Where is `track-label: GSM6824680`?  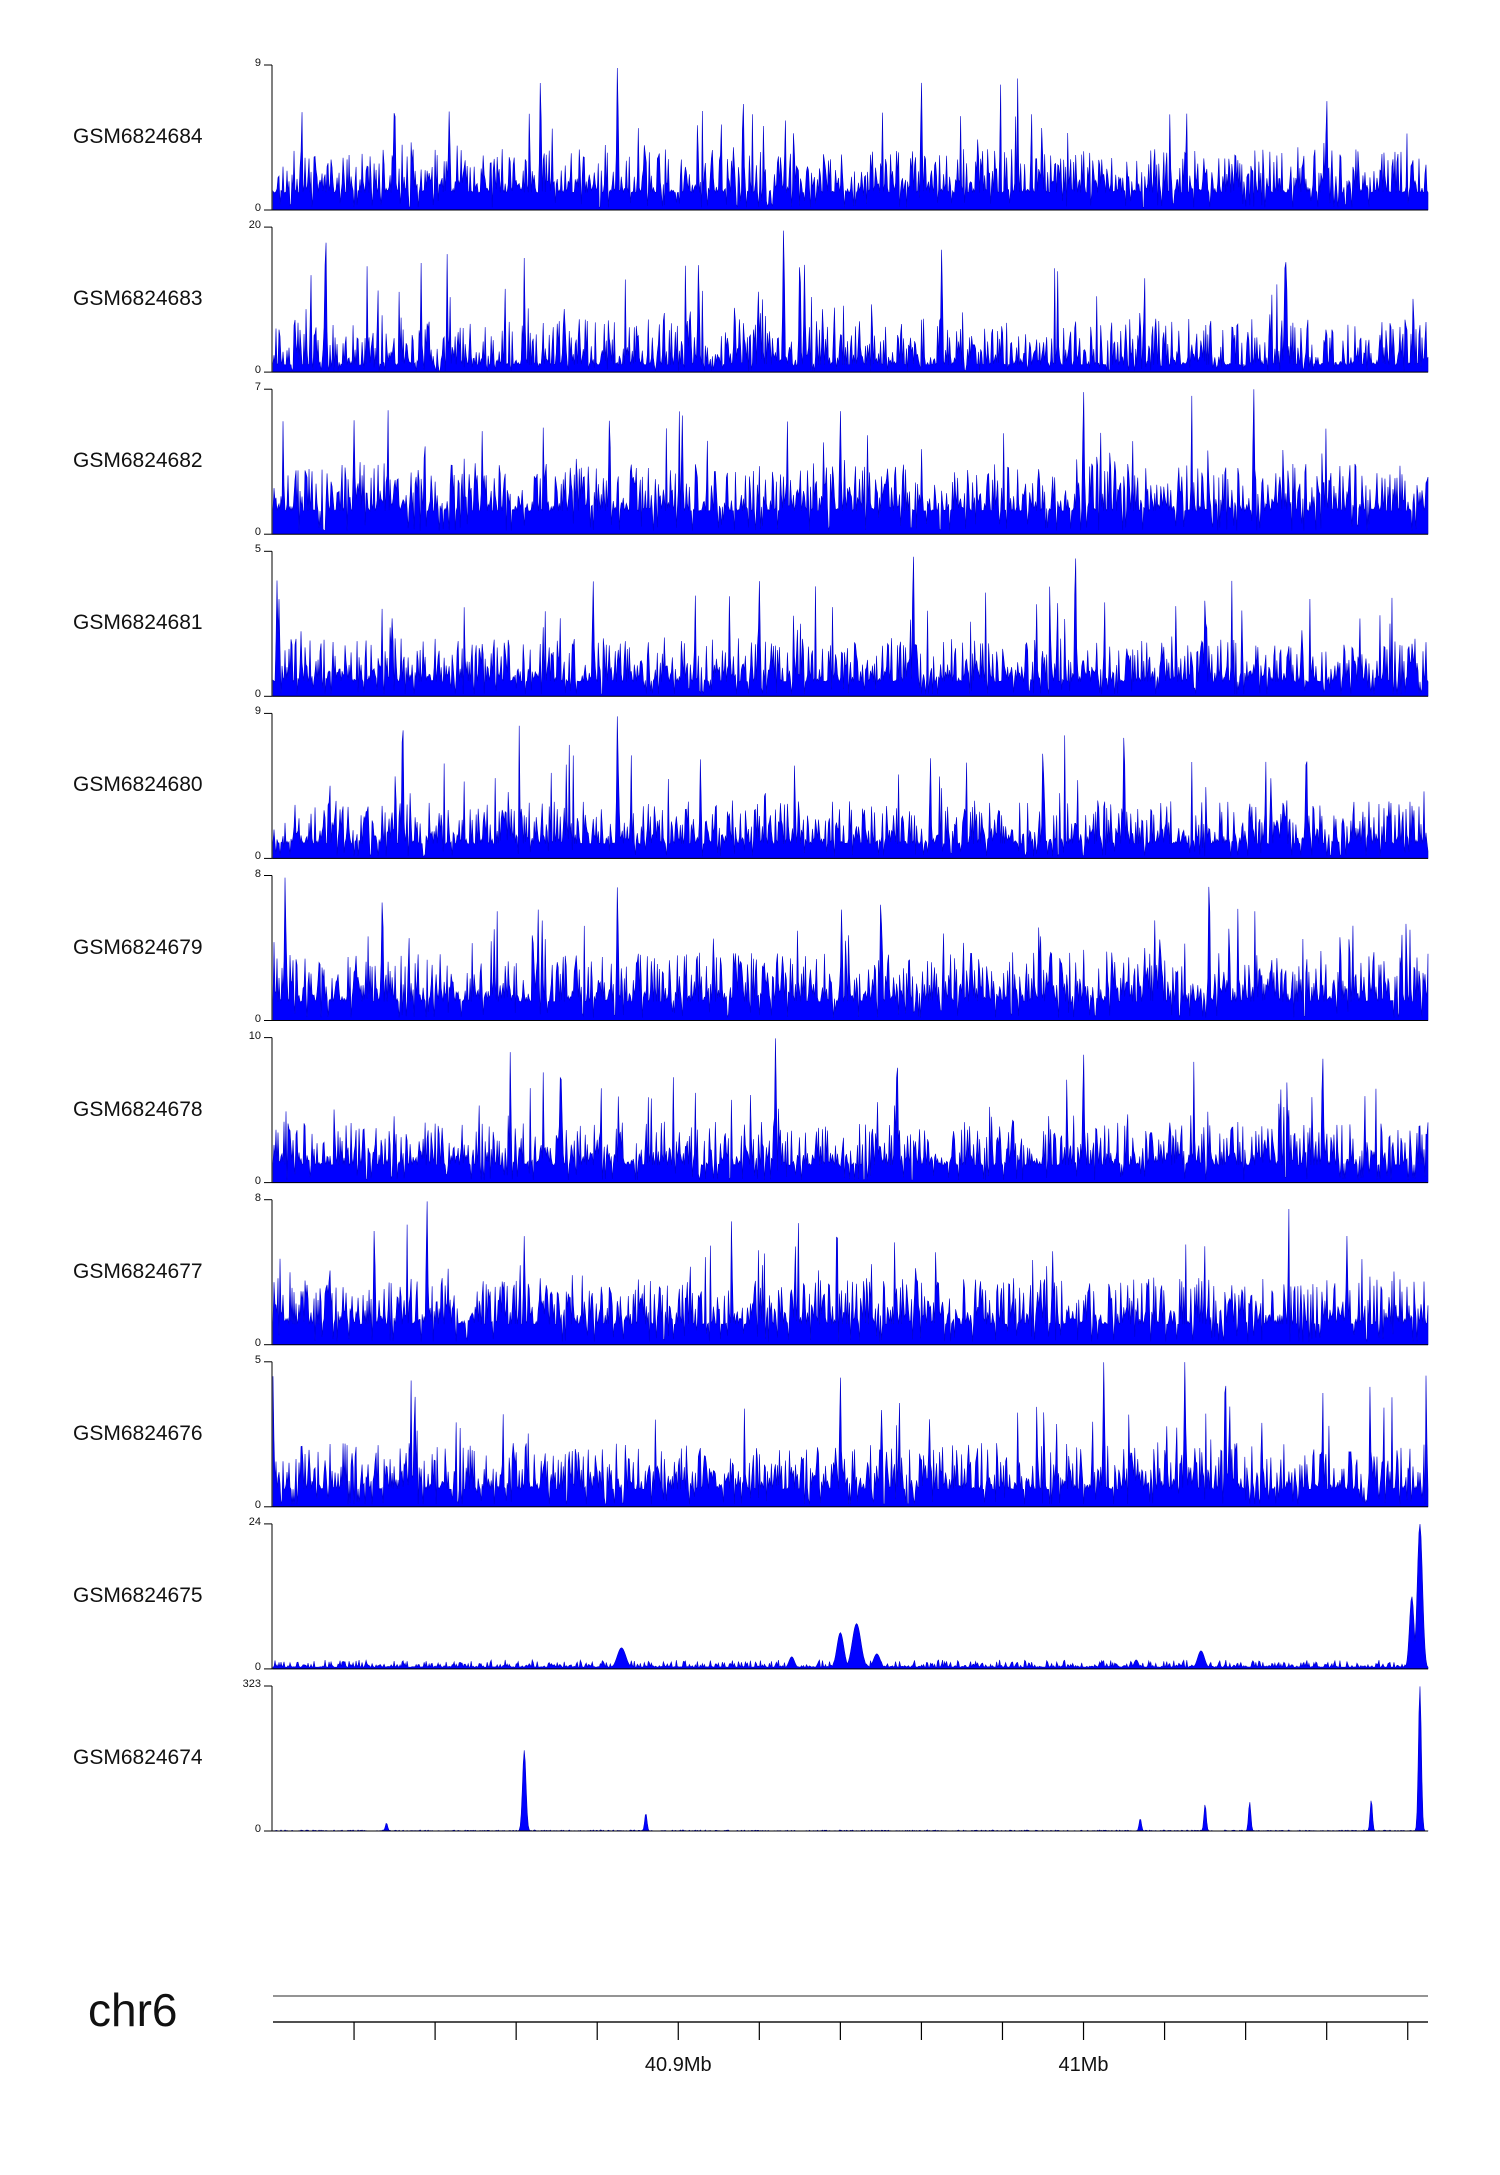 track-label: GSM6824680 is located at coordinates (138, 785).